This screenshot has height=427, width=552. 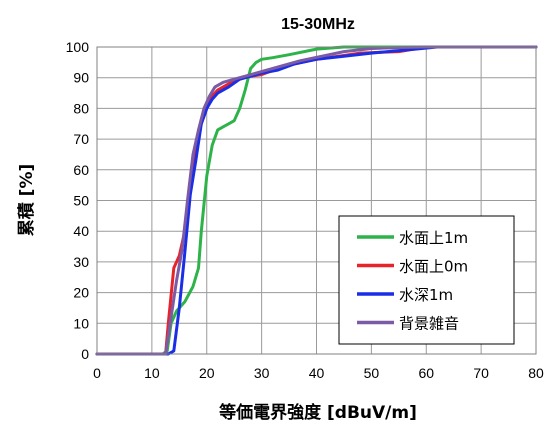 What do you see at coordinates (536, 373) in the screenshot?
I see `x-tick-label: 80` at bounding box center [536, 373].